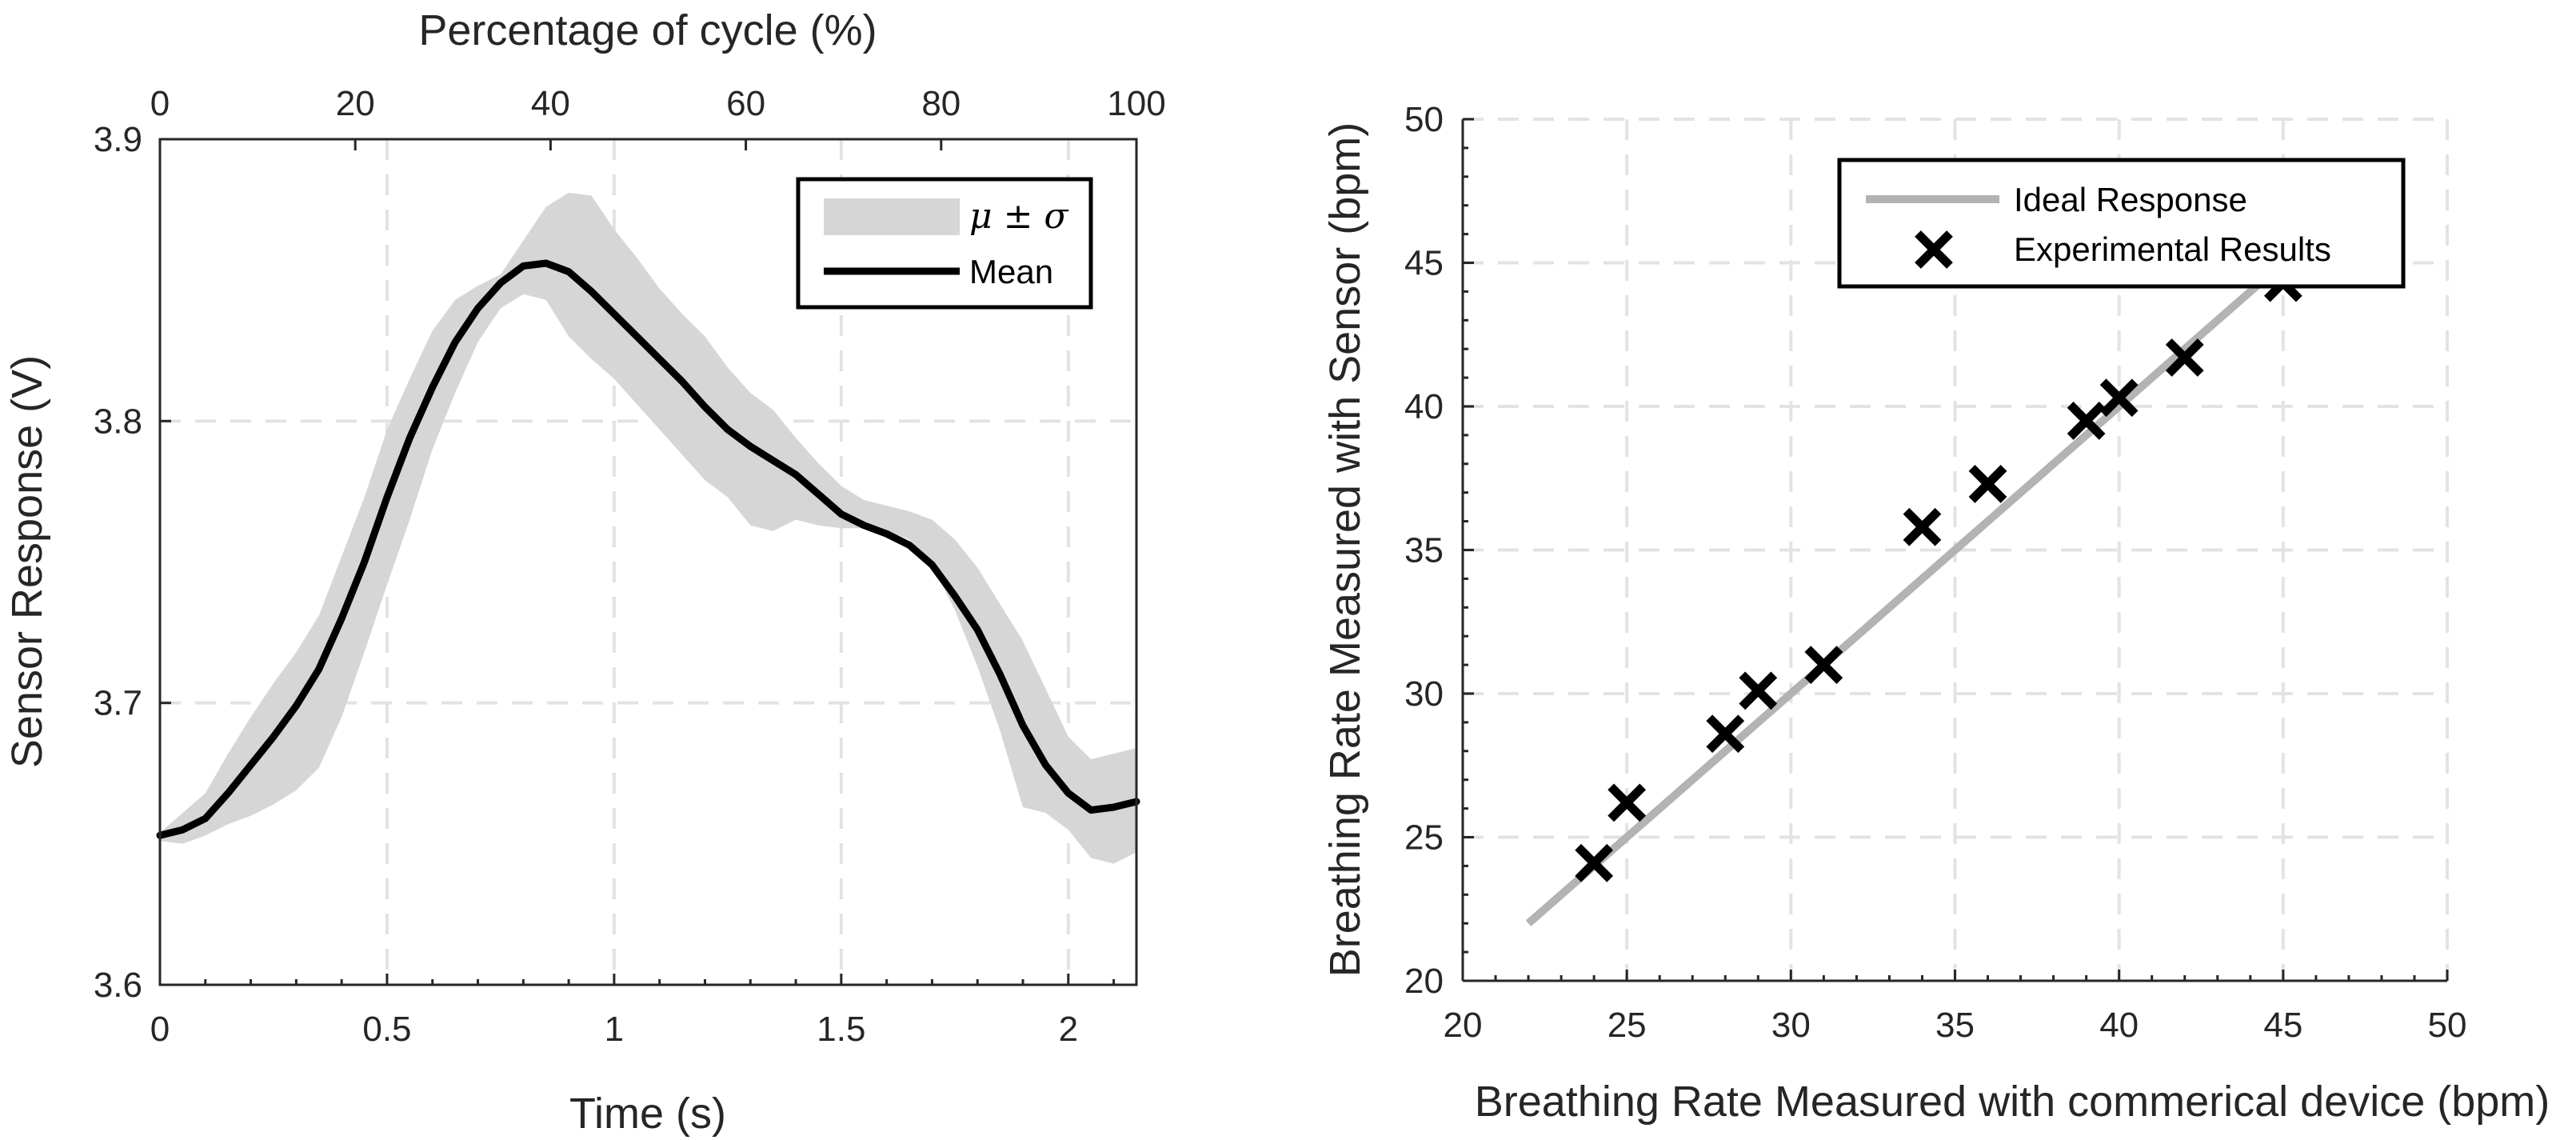 This screenshot has width=2576, height=1140. Describe the element at coordinates (387, 1029) in the screenshot. I see `left-x-tick-label: 0.5` at that location.